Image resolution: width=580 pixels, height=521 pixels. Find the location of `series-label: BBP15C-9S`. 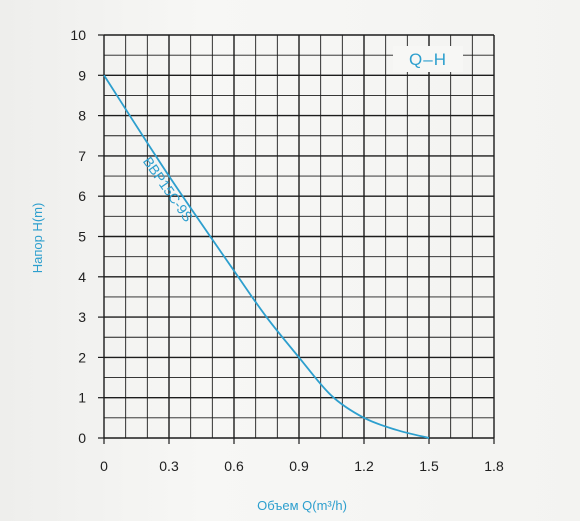

series-label: BBP15C-9S is located at coordinates (168, 189).